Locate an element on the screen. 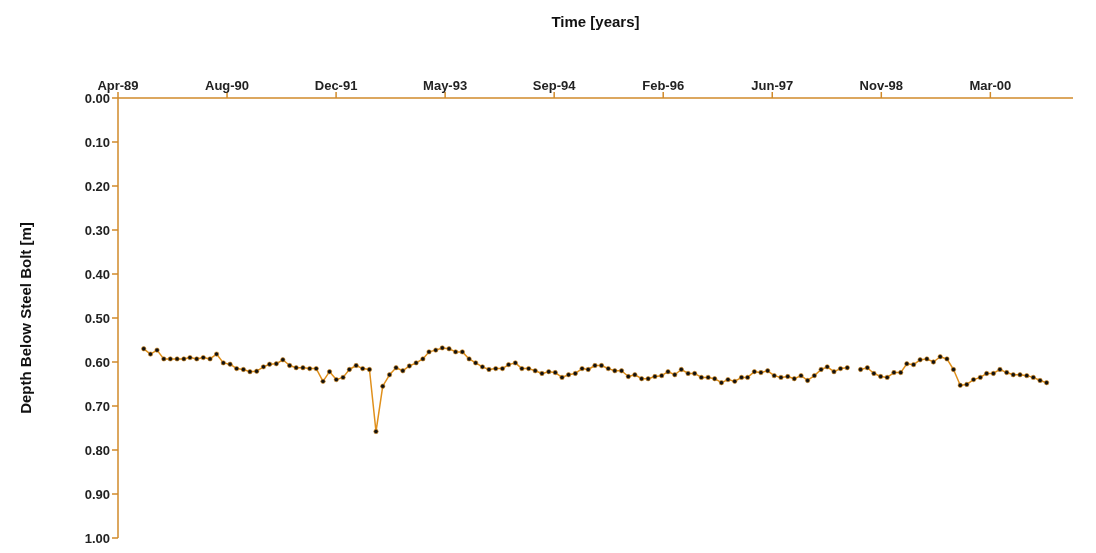 This screenshot has width=1096, height=553. x-axis-title: Time [years] is located at coordinates (595, 21).